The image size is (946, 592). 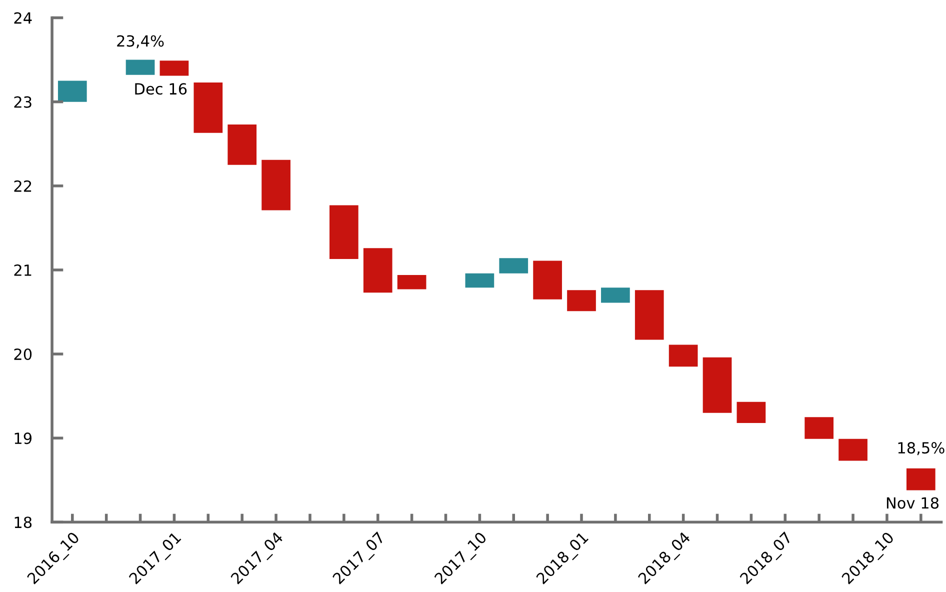 I want to click on y-tick-label: 20, so click(x=23, y=354).